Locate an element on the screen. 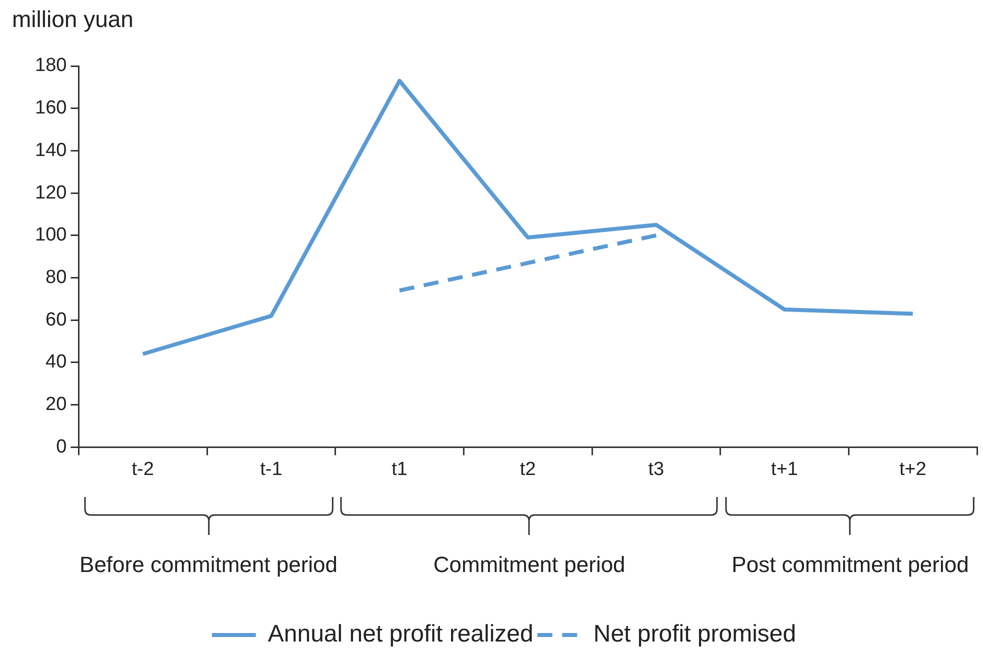 The width and height of the screenshot is (983, 650). x-tick-label: t-2 is located at coordinates (143, 469).